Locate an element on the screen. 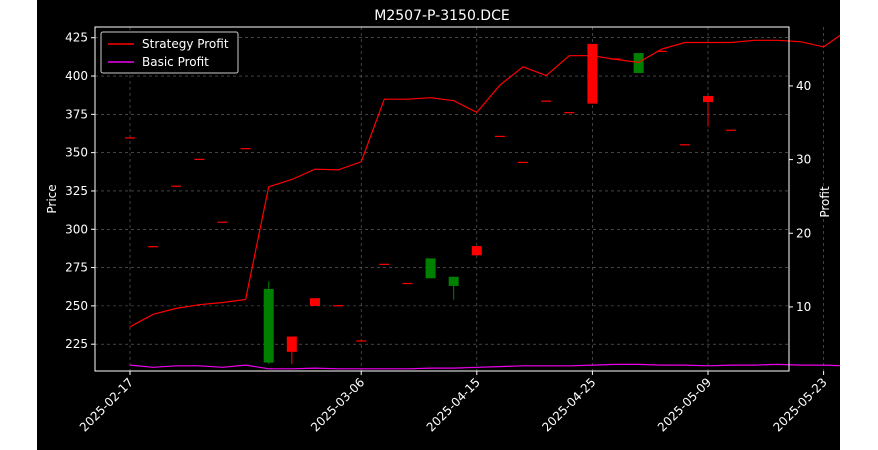  y-tick-label-right: 20 is located at coordinates (803, 233).